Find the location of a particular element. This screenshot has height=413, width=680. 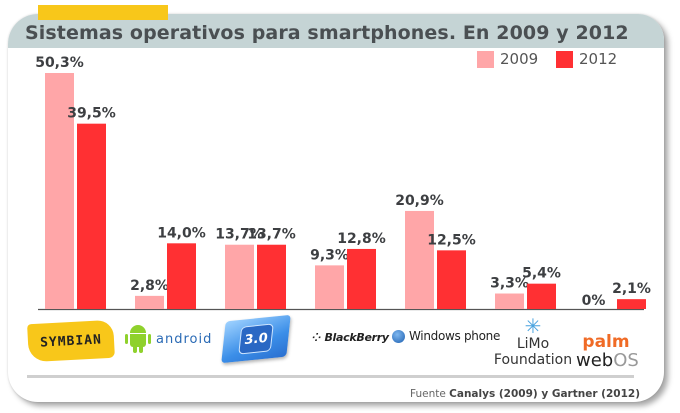

legend-swatch-2009 is located at coordinates (485, 59).